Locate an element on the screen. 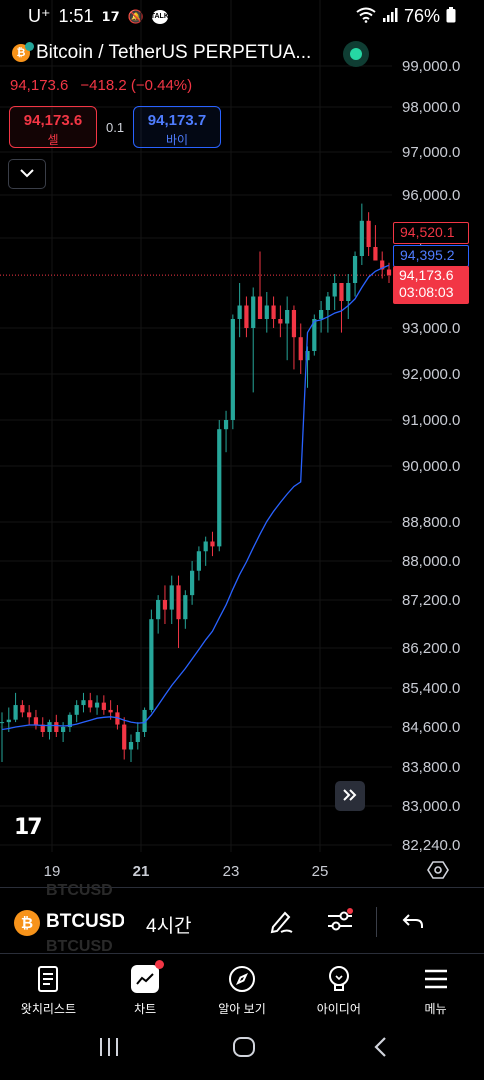 The image size is (484, 1080). ghost-symbol-bottom: BTCUSD is located at coordinates (79, 946).